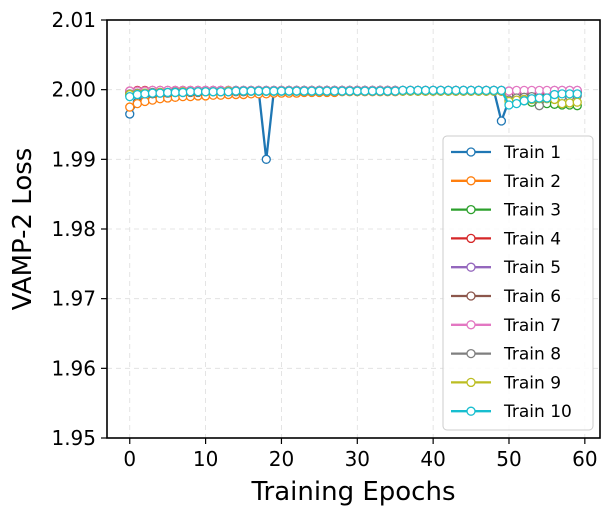 This screenshot has height=519, width=610. What do you see at coordinates (532, 355) in the screenshot?
I see `legend-label: Train 8` at bounding box center [532, 355].